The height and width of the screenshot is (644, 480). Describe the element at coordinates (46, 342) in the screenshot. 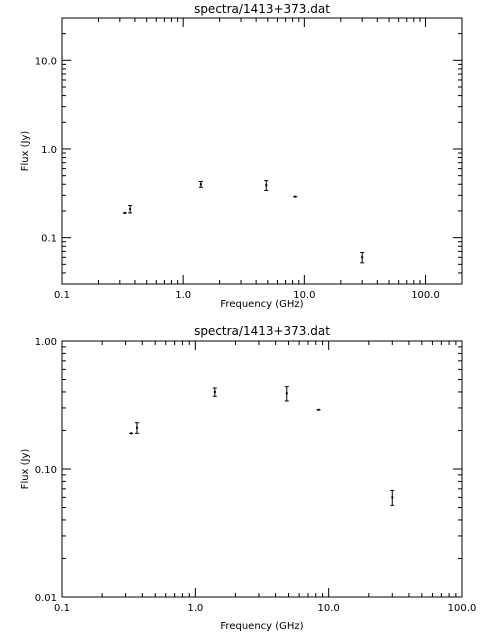

I see `y-tick-label: 1.00` at that location.